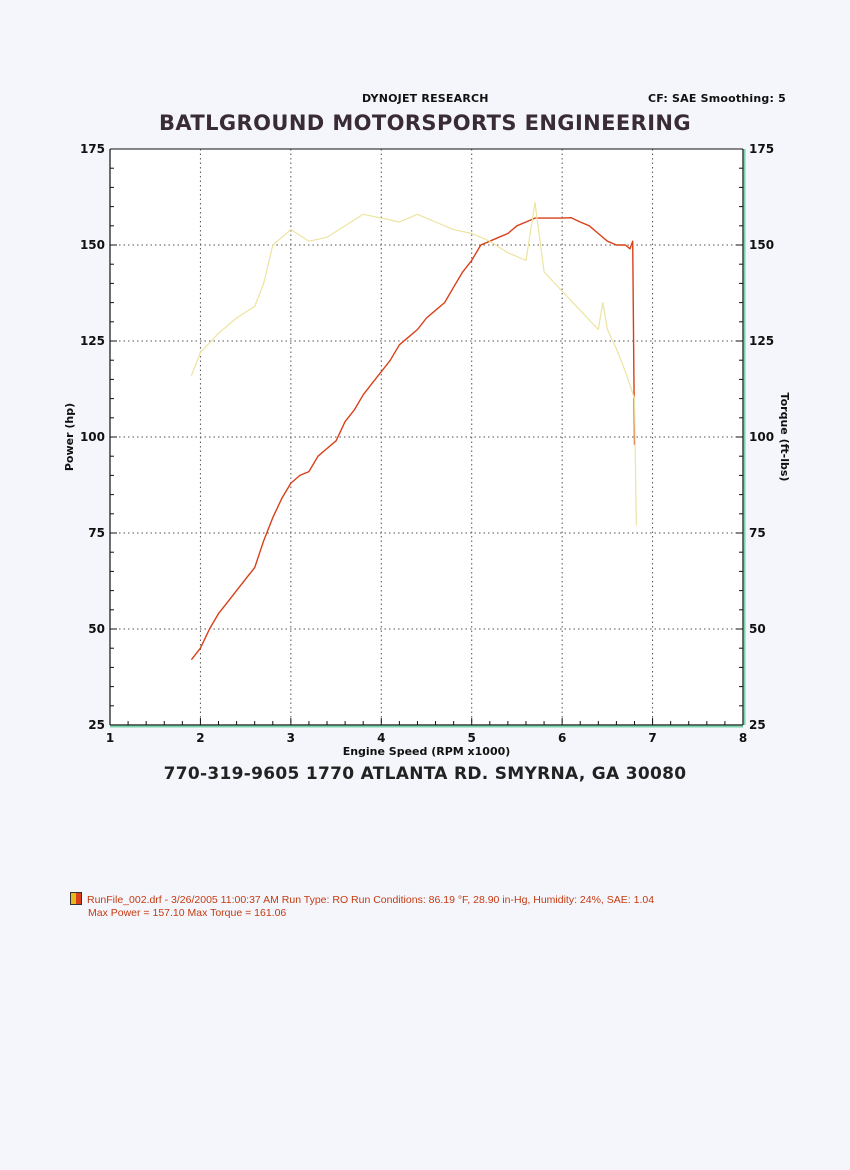 The image size is (850, 1170). I want to click on y-right-tick-label: 25, so click(757, 725).